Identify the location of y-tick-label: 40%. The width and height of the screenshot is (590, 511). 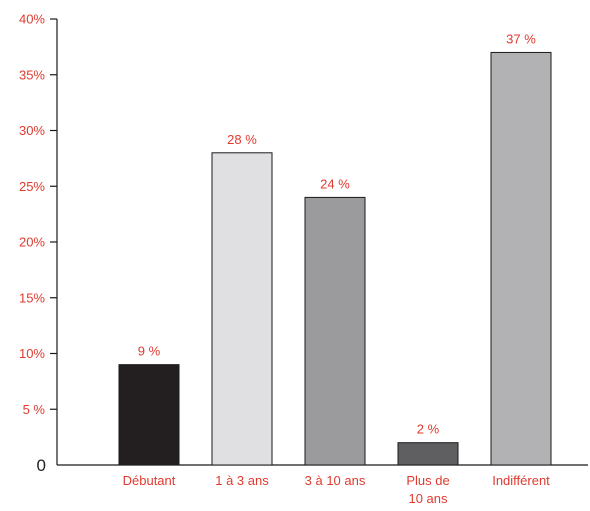
(32, 19).